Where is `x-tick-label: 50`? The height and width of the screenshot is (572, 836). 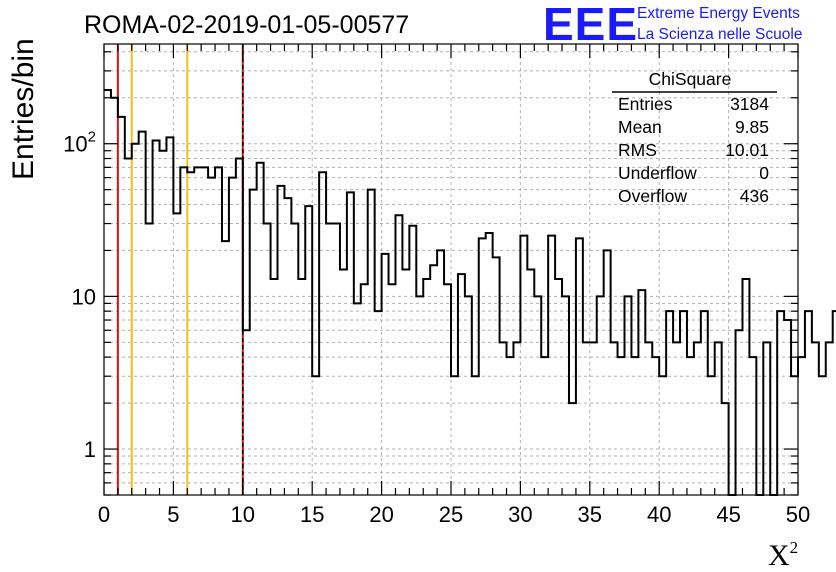 x-tick-label: 50 is located at coordinates (798, 514).